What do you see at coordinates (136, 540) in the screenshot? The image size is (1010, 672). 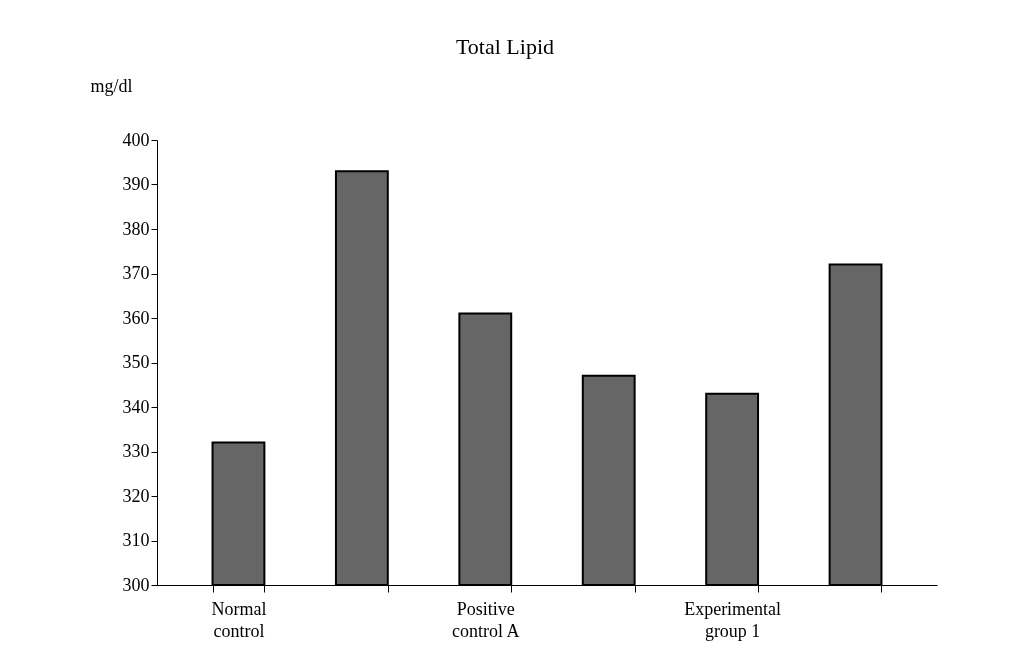 I see `y-tick-label: 310` at bounding box center [136, 540].